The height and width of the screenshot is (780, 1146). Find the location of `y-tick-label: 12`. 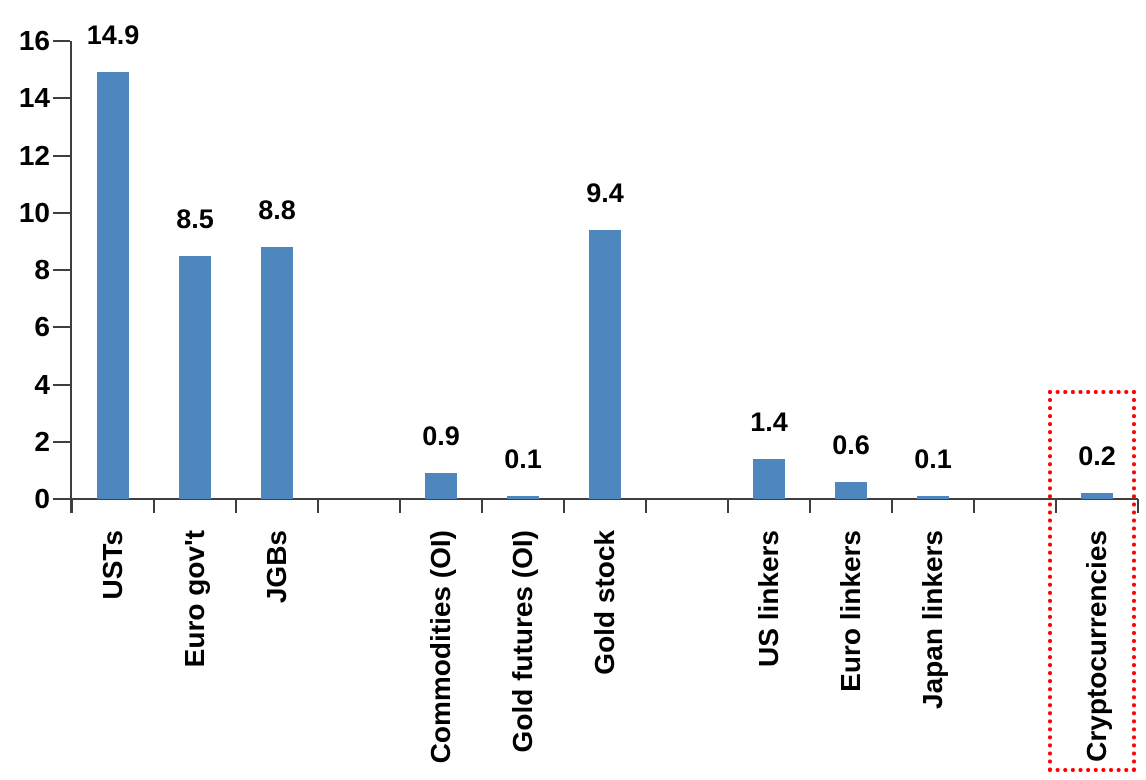

y-tick-label: 12 is located at coordinates (34, 155).